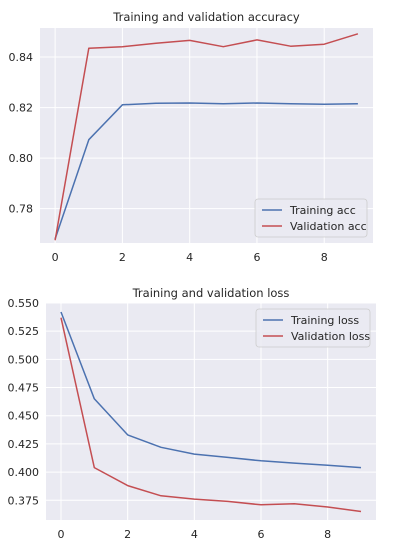  I want to click on chart-title: Training and validation loss, so click(211, 293).